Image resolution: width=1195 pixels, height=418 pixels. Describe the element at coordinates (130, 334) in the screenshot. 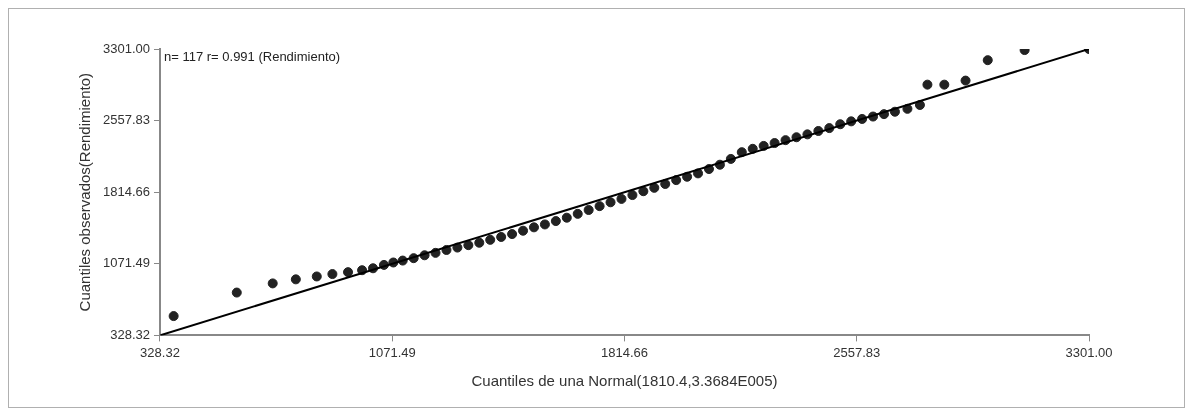

I see `y-tick-label: 328.32` at that location.